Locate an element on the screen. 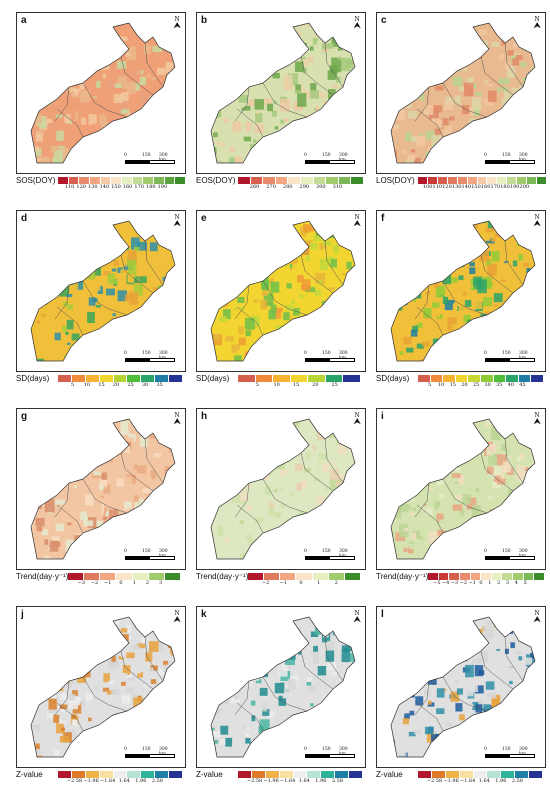  legend-tick-label: −2 is located at coordinates (463, 583).